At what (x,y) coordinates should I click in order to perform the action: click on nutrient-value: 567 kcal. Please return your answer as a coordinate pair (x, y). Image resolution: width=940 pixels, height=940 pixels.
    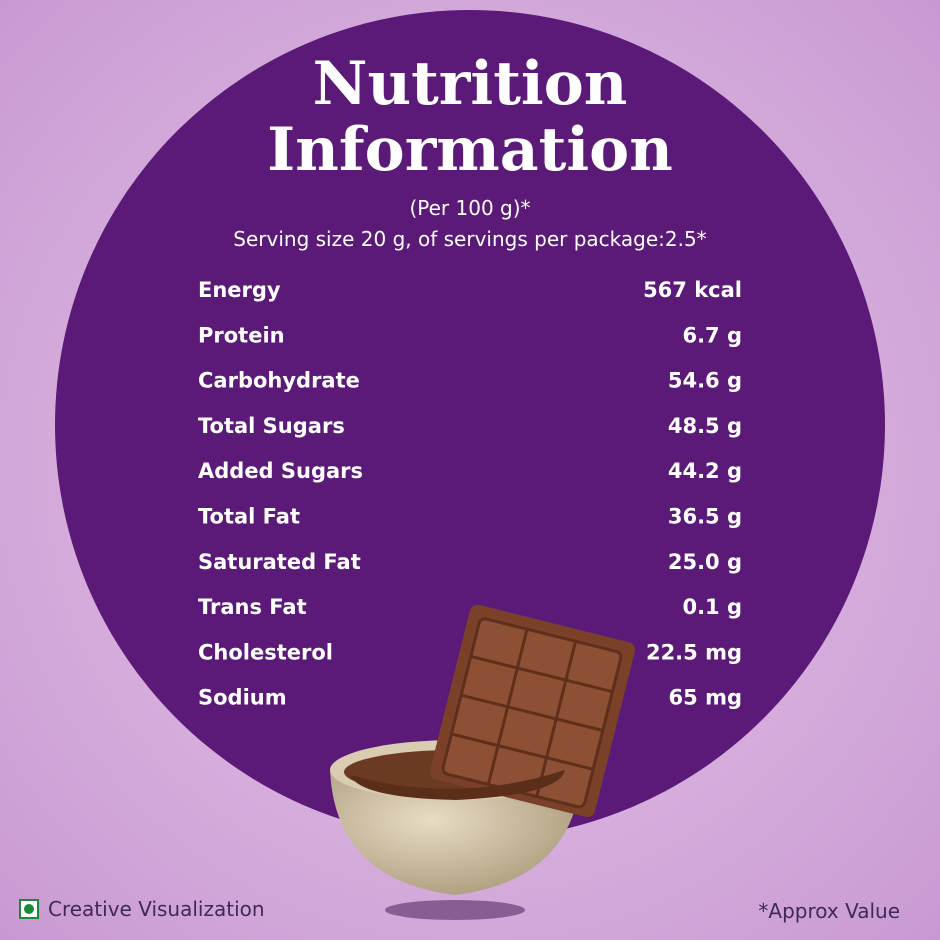
    Looking at the image, I should click on (692, 290).